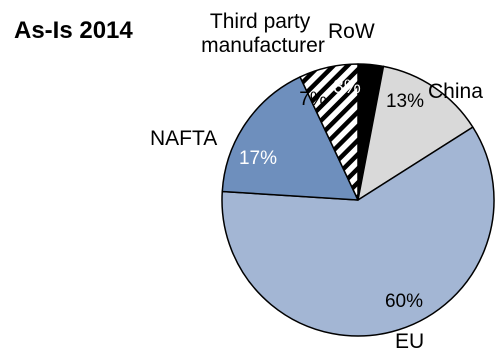 This screenshot has height=356, width=496. I want to click on pie-slice-china, so click(415, 133).